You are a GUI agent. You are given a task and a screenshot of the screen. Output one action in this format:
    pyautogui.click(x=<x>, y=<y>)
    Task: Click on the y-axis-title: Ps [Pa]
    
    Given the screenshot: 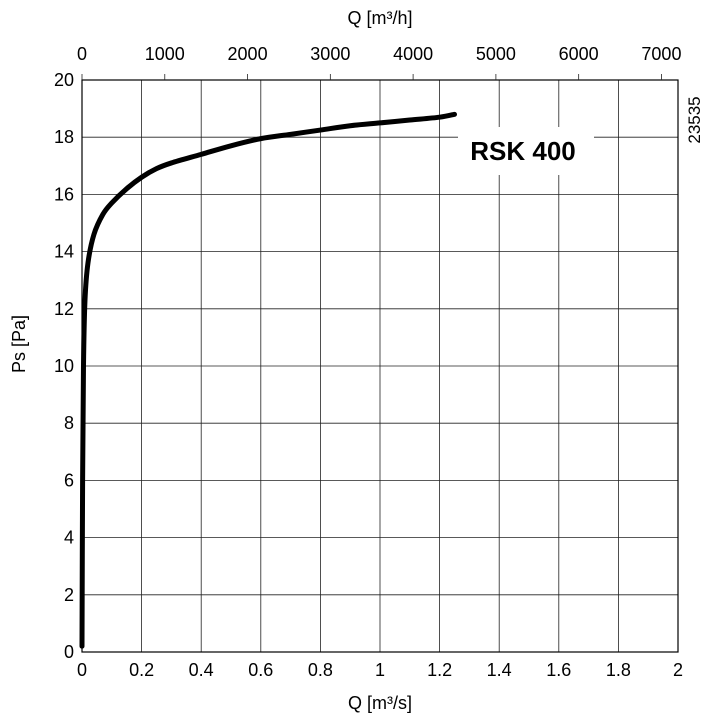 What is the action you would take?
    pyautogui.click(x=19, y=344)
    